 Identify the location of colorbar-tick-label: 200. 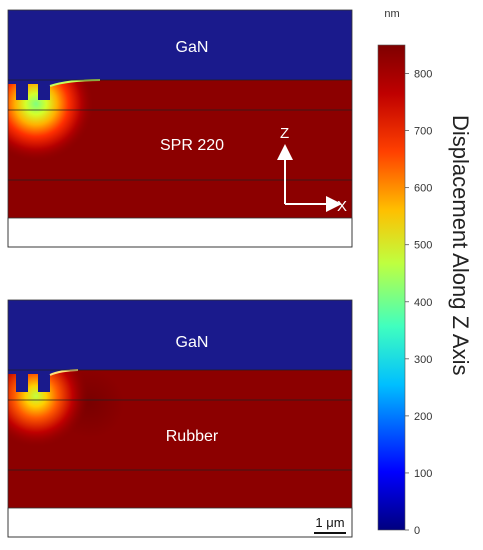
(423, 417).